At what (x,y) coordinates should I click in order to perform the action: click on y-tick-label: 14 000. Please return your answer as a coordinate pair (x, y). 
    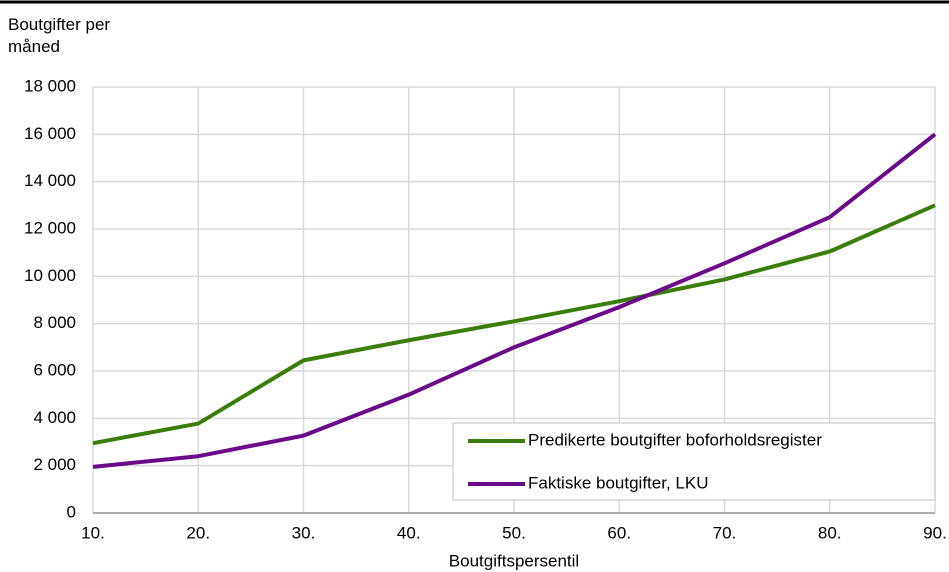
    Looking at the image, I should click on (50, 180).